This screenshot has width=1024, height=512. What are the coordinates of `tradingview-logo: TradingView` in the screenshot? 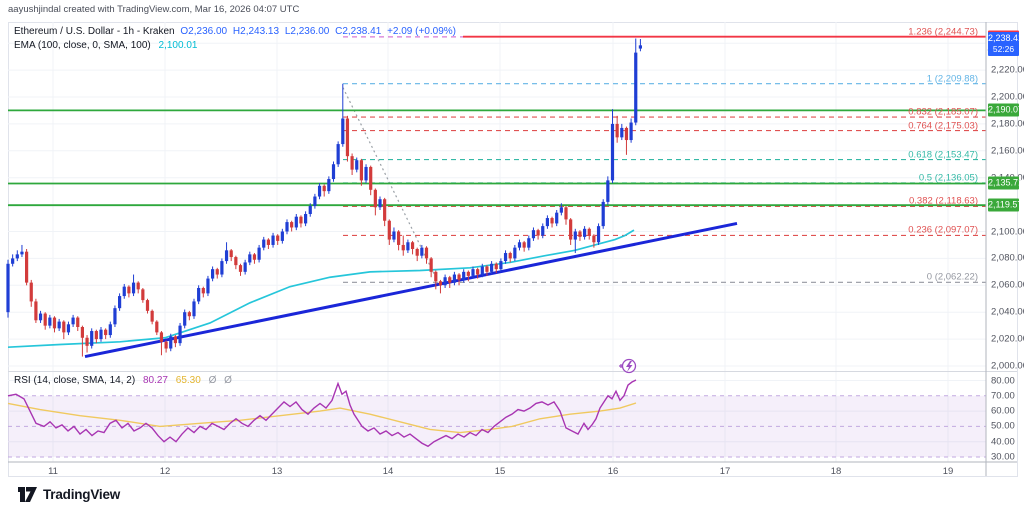 It's located at (69, 494).